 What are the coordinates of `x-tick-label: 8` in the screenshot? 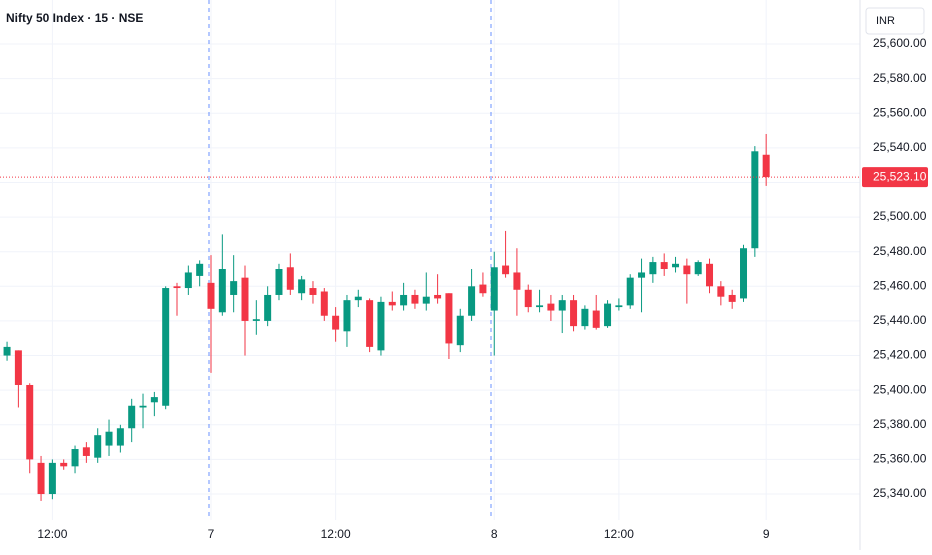 It's located at (494, 534).